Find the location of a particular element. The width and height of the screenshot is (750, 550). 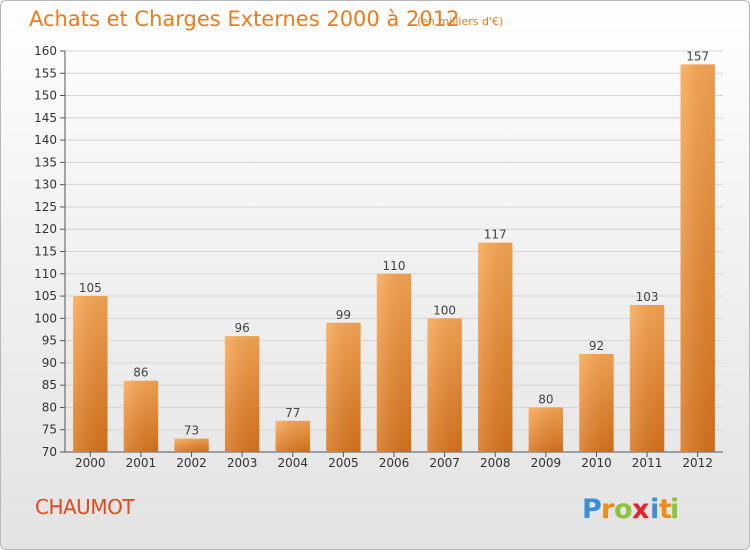

svg-text: x is located at coordinates (640, 509).